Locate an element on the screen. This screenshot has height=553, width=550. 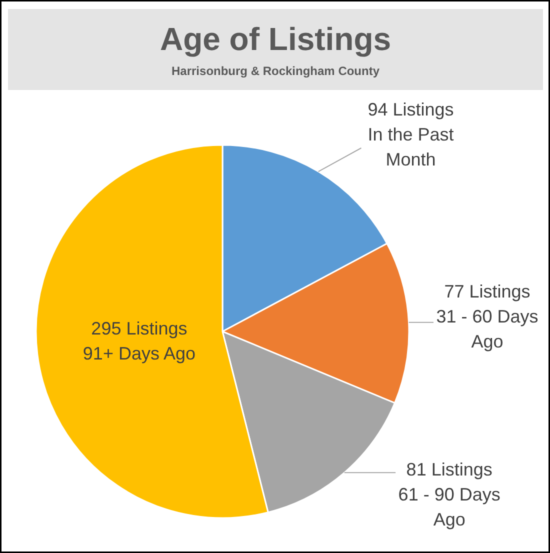
data-label: 77 Listings is located at coordinates (487, 292).